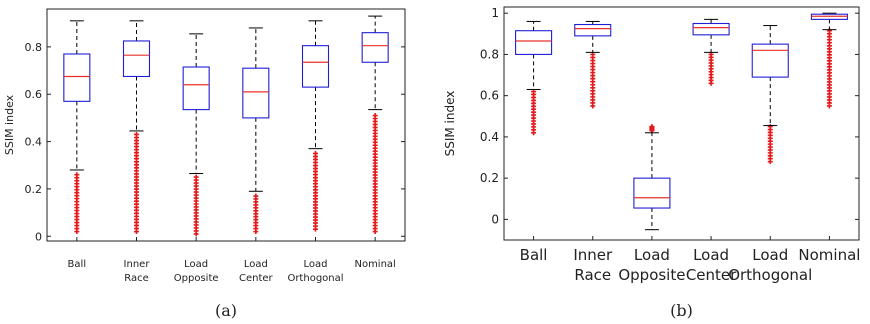 This screenshot has height=324, width=870. I want to click on figure-caption: (b), so click(681, 310).